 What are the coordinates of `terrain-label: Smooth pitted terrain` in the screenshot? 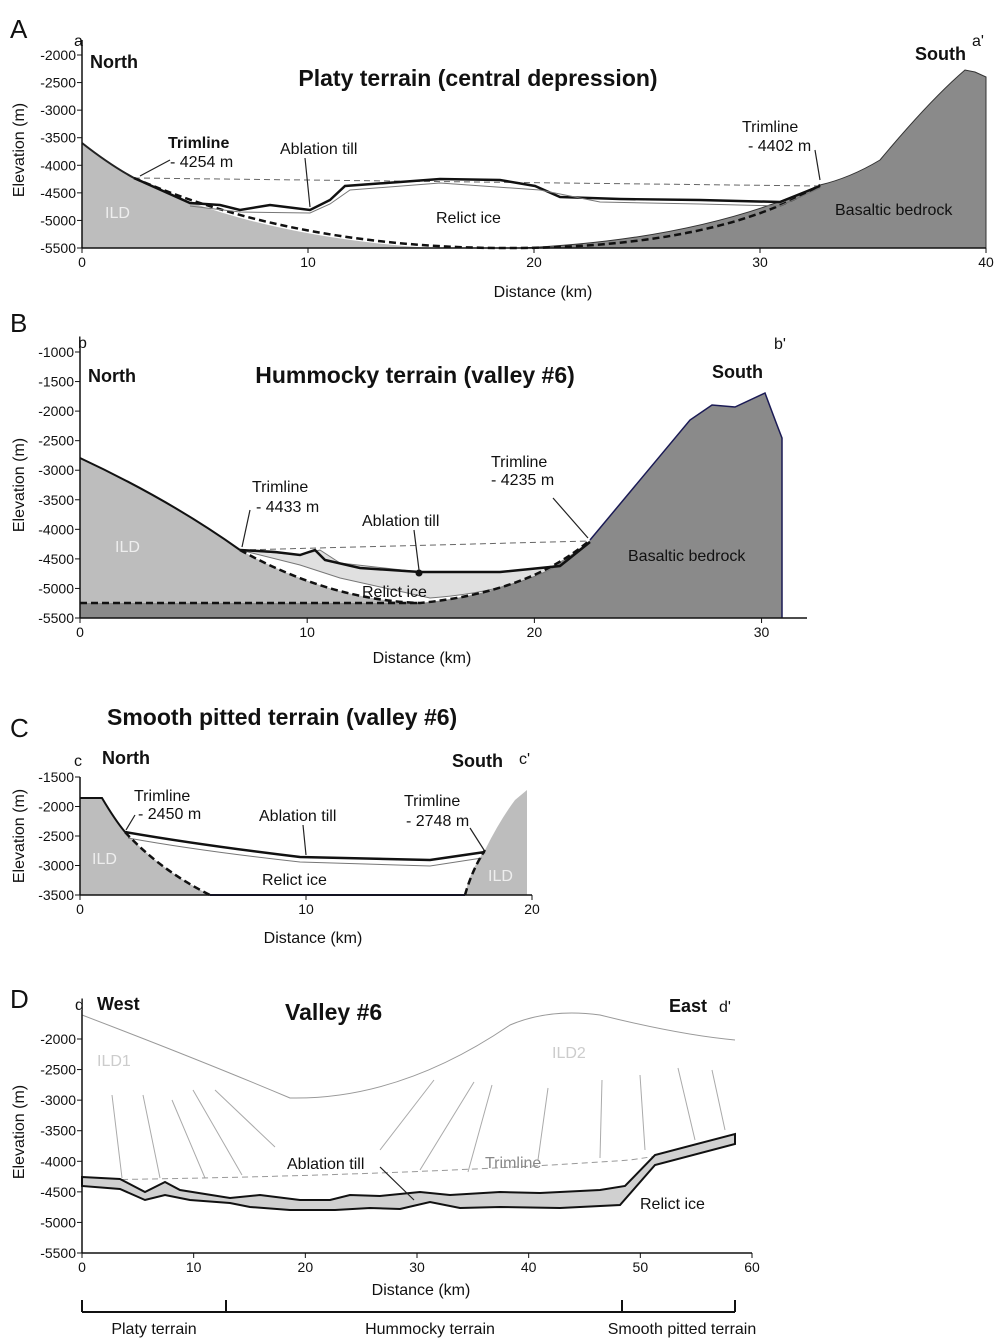 It's located at (682, 1329).